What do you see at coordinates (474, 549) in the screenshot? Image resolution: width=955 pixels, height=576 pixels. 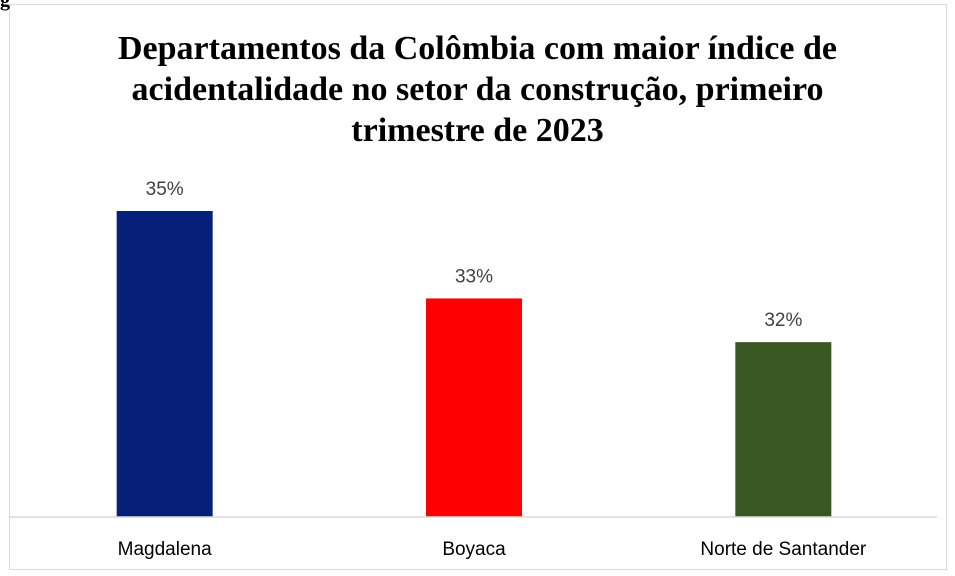 I see `x-tick-label-boyaca: Boyaca` at bounding box center [474, 549].